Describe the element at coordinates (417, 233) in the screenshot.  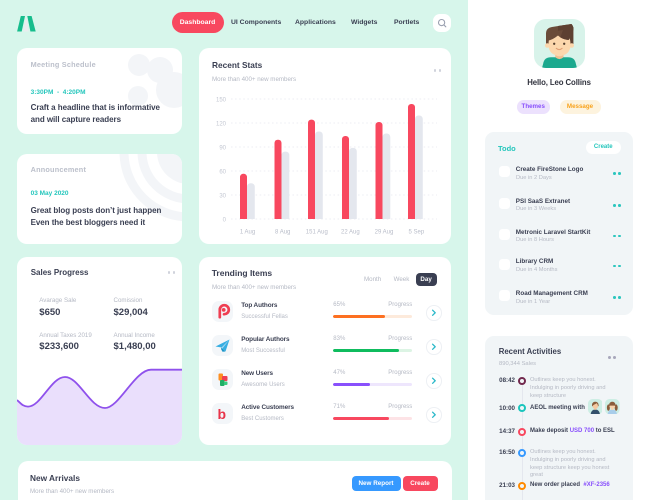
I see `svg-text: 5 Sep` at that location.